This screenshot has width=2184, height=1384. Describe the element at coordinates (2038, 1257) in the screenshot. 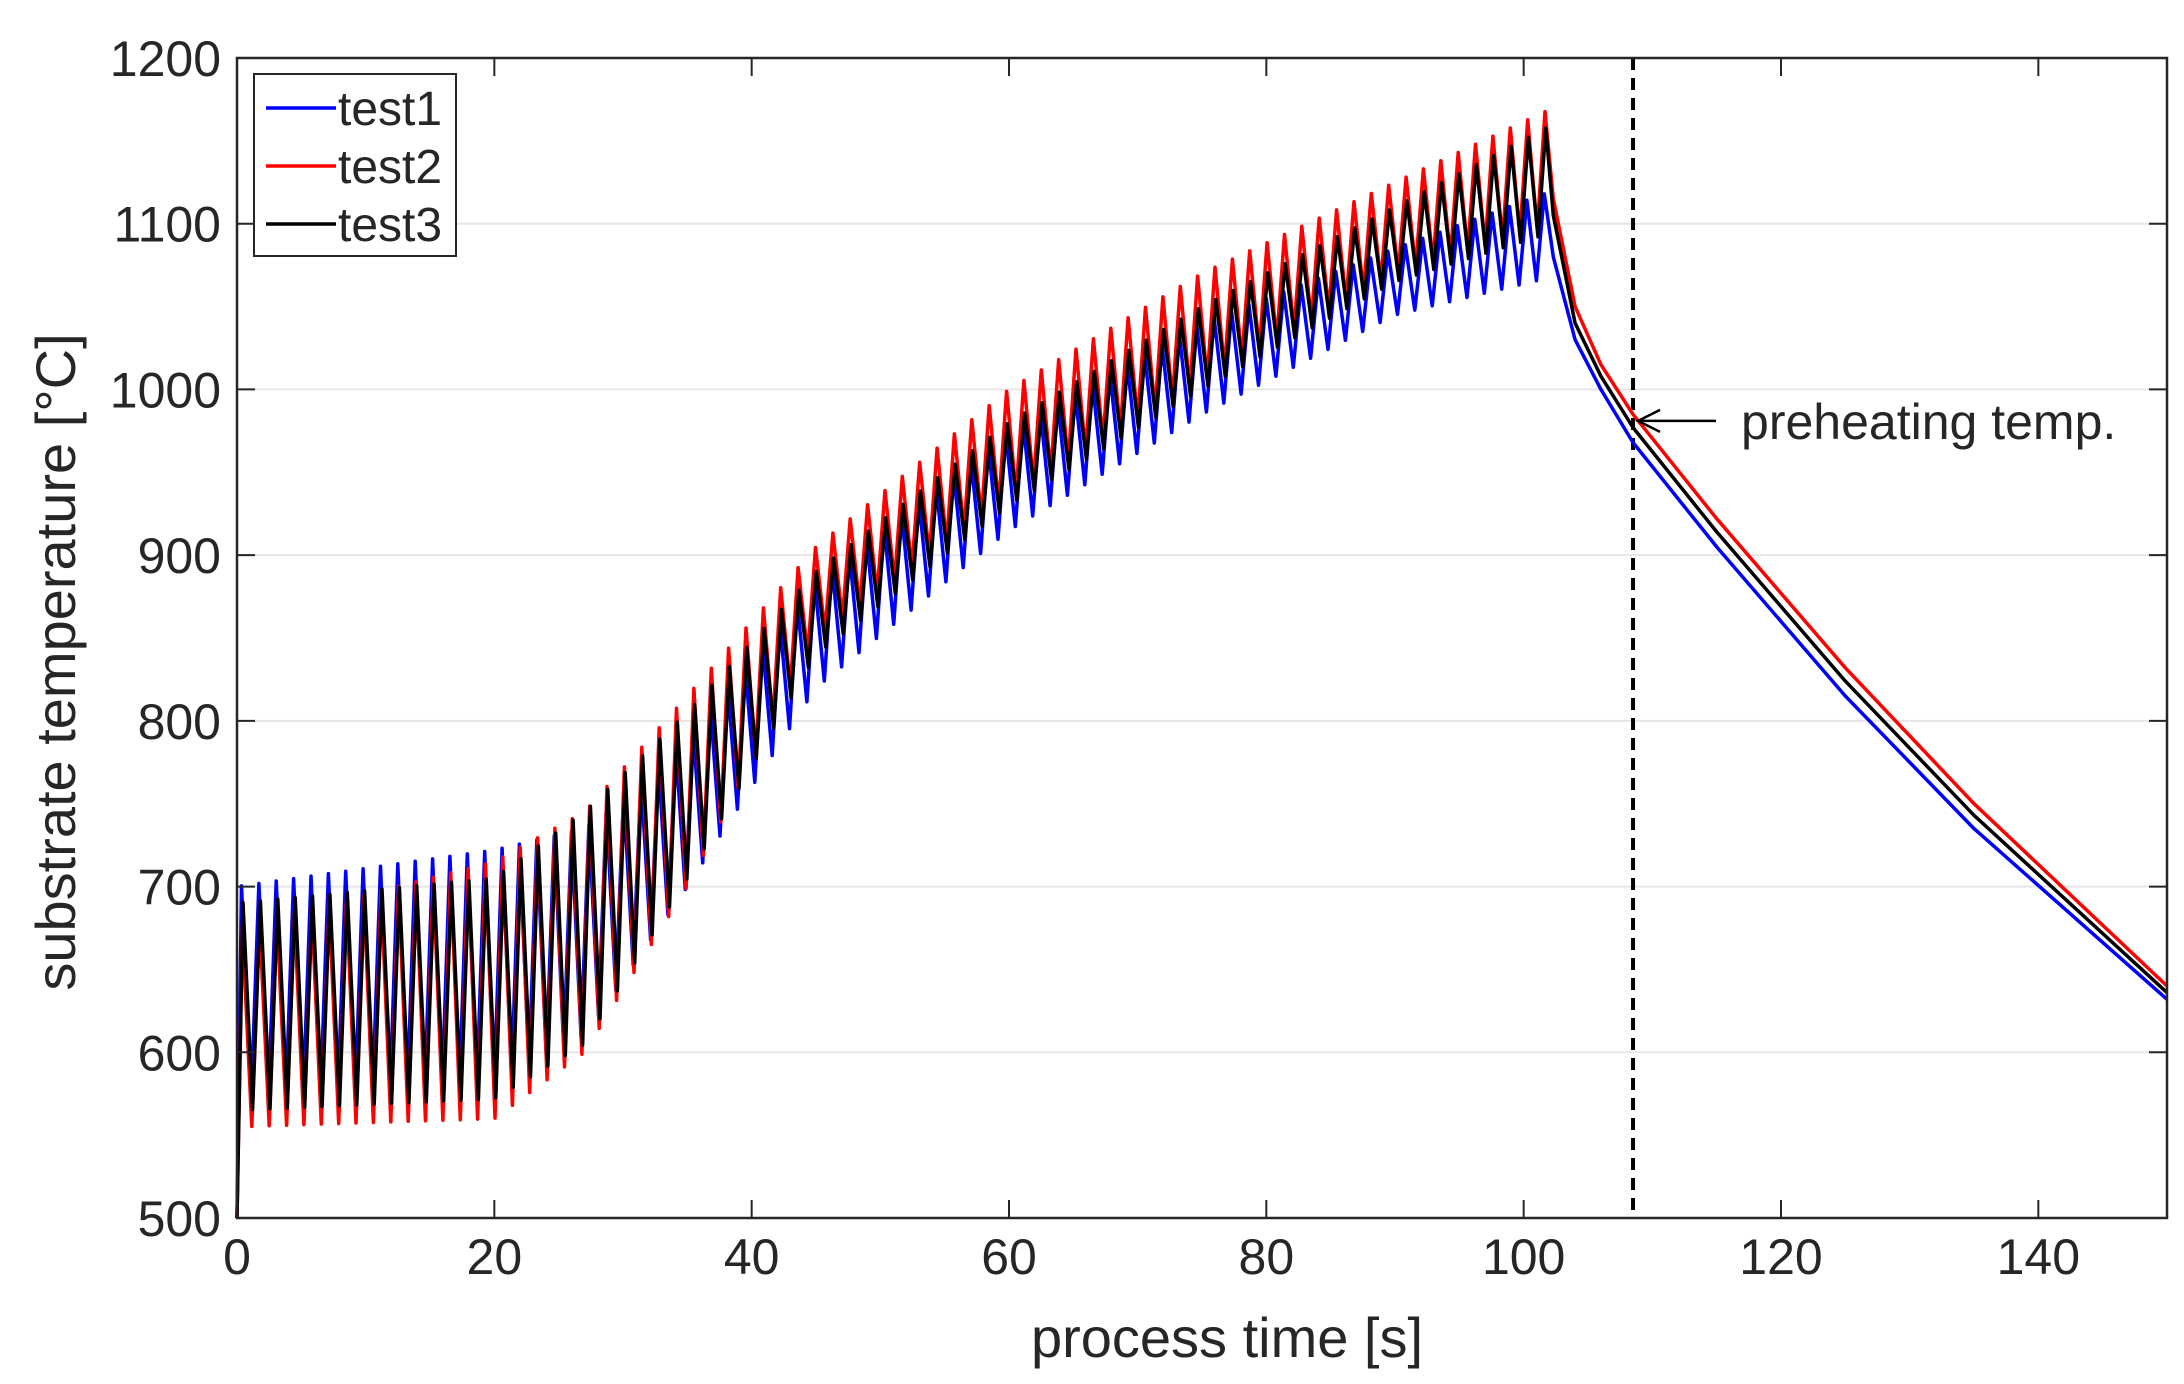

I see `x-tick-label: 140` at that location.